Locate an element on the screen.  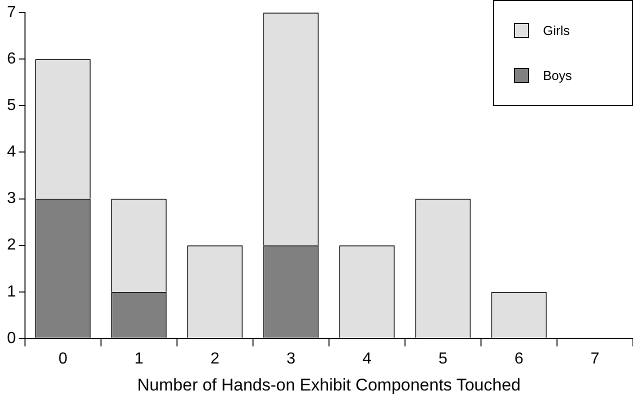
y-tick-label: 4 is located at coordinates (11, 152).